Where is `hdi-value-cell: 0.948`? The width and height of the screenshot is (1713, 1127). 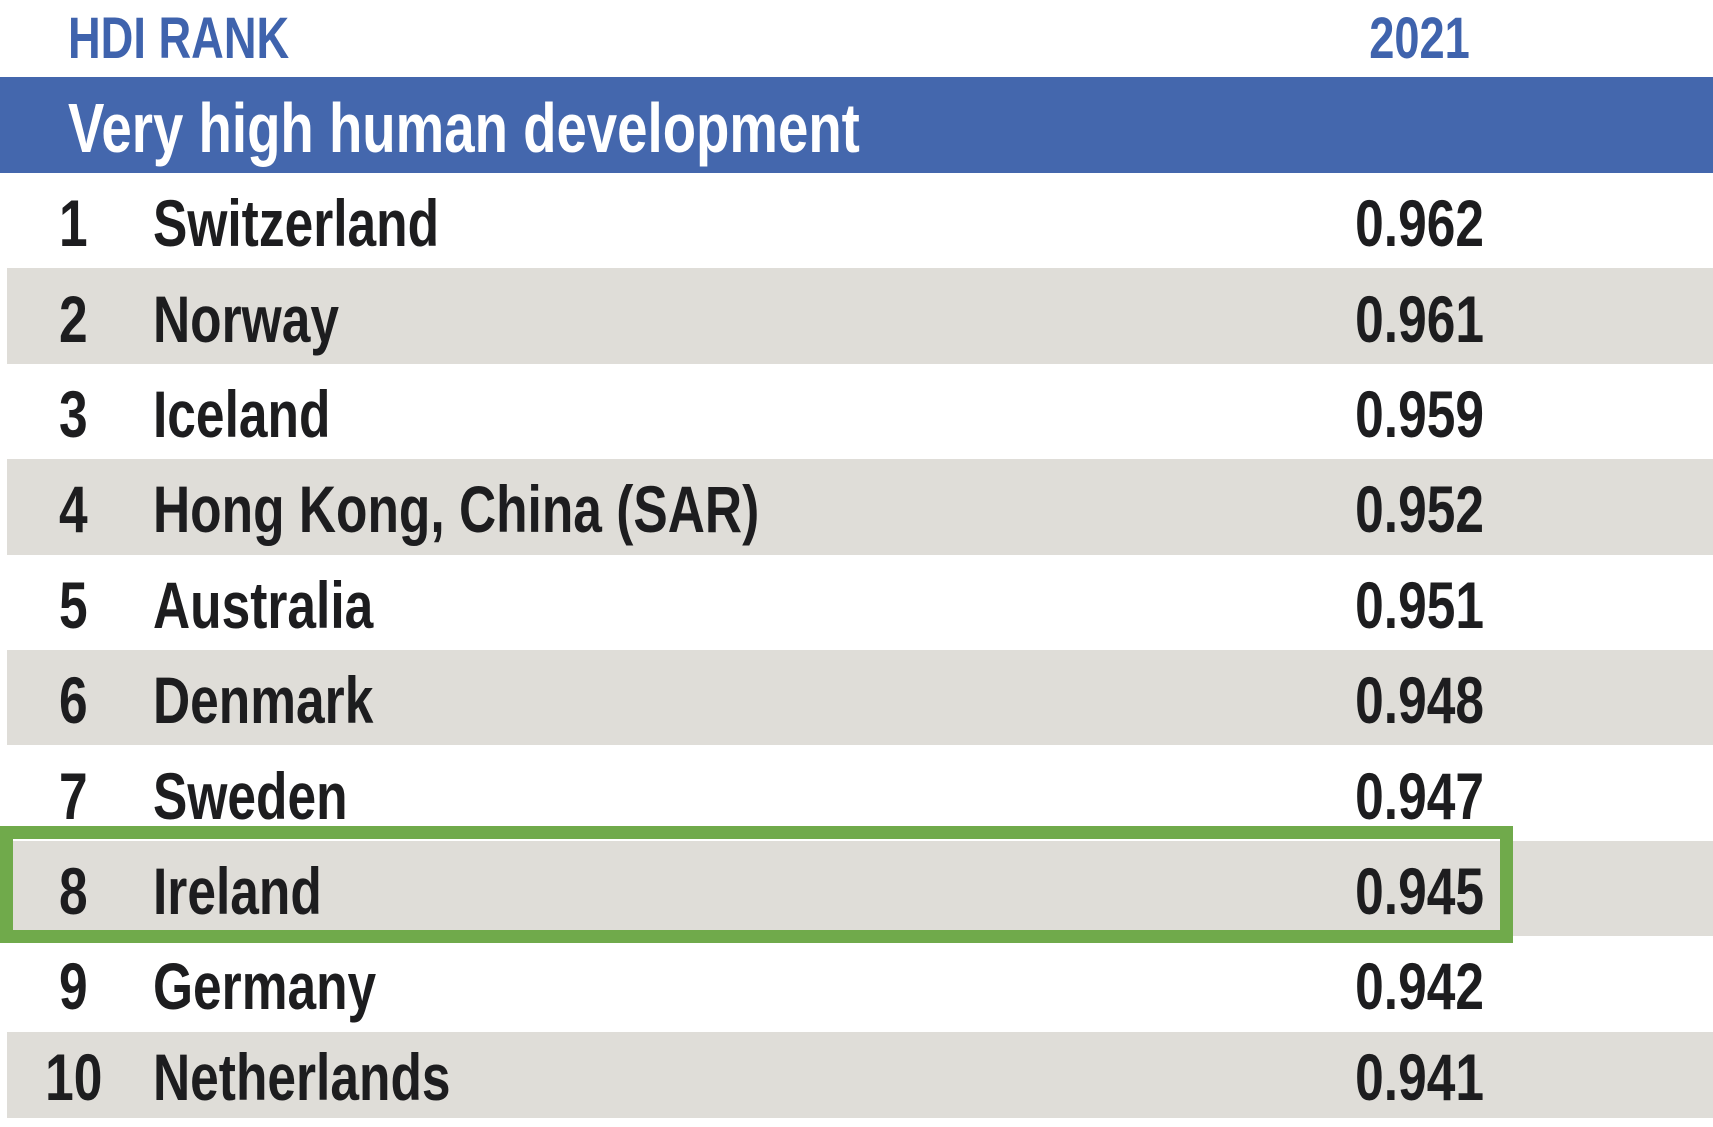
hdi-value-cell: 0.948 is located at coordinates (1420, 700).